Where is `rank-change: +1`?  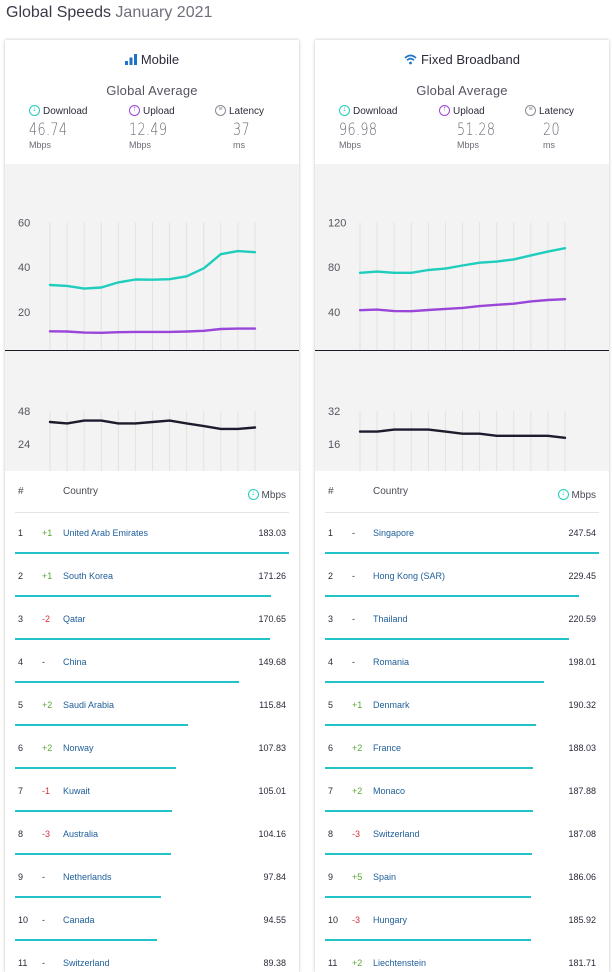 rank-change: +1 is located at coordinates (47, 576).